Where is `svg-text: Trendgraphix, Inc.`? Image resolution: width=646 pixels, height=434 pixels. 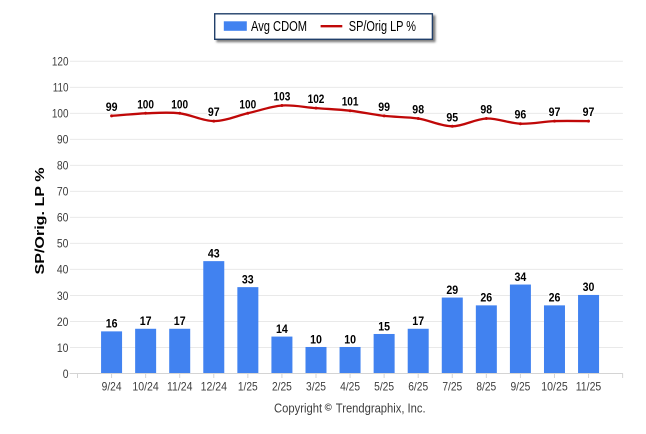
svg-text: Trendgraphix, Inc. is located at coordinates (381, 408).